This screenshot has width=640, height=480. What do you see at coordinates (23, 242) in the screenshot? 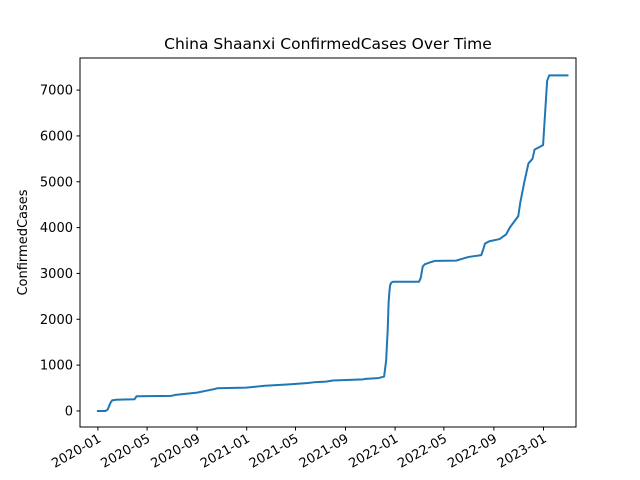
I see `y-axis-label: ConfirmedCases` at bounding box center [23, 242].